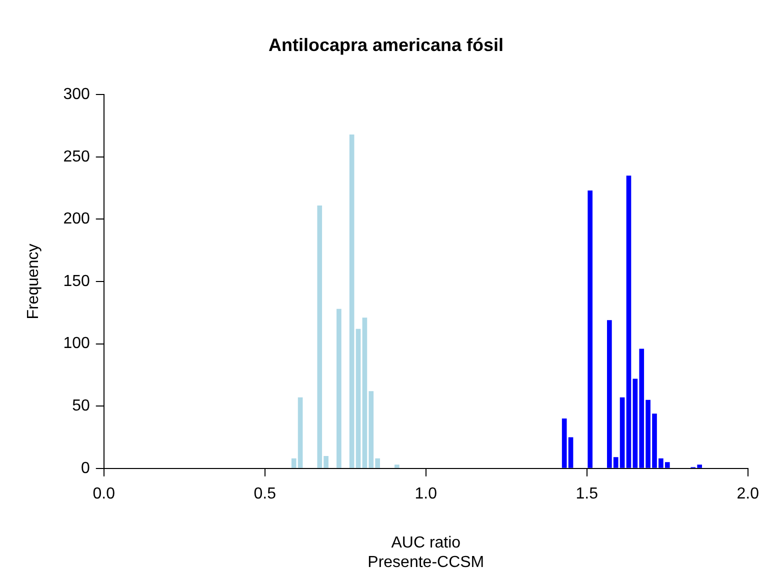  I want to click on y-tick-label: 150, so click(76, 281).